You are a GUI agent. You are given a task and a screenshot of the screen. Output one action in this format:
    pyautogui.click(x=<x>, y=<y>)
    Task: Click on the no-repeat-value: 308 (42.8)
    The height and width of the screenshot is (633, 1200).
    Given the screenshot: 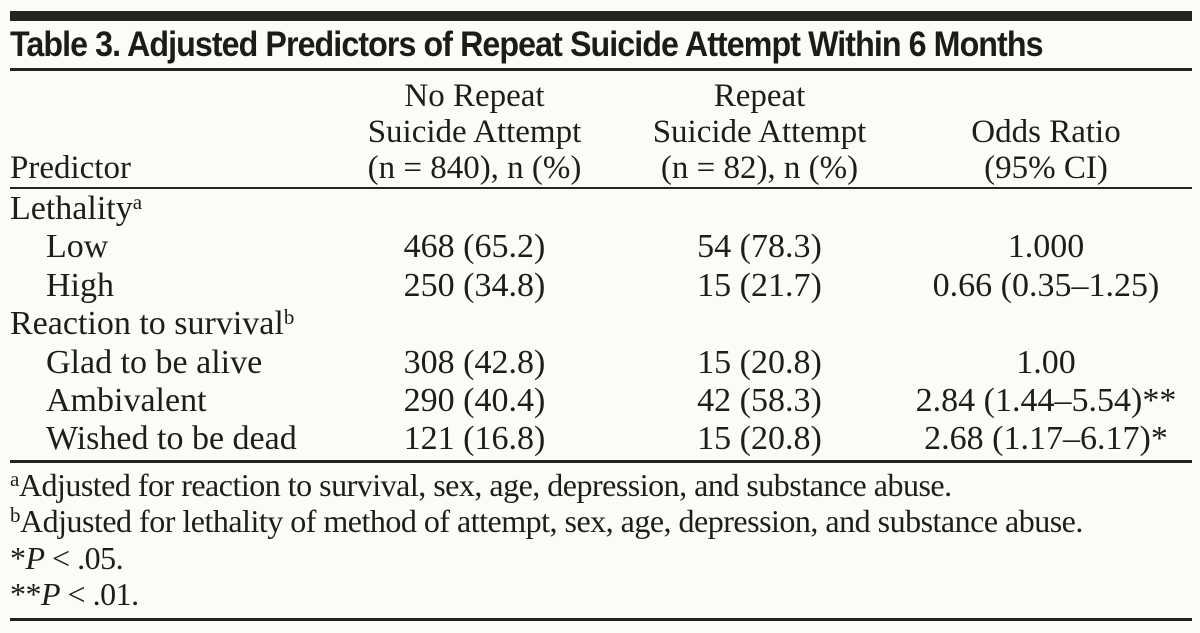 What is the action you would take?
    pyautogui.click(x=474, y=362)
    